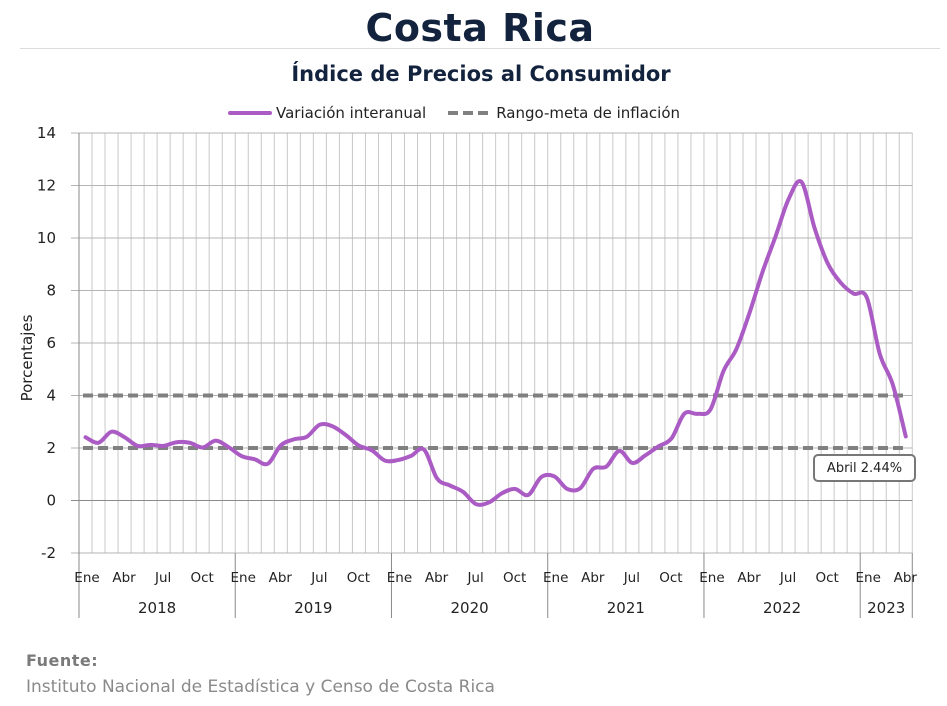 Image resolution: width=947 pixels, height=706 pixels. I want to click on y-tick-label: -2, so click(48, 553).